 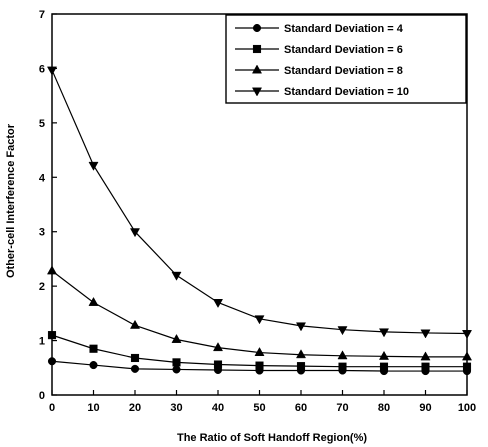 I want to click on legend-label: Standard Deviation = 6, so click(x=343, y=50).